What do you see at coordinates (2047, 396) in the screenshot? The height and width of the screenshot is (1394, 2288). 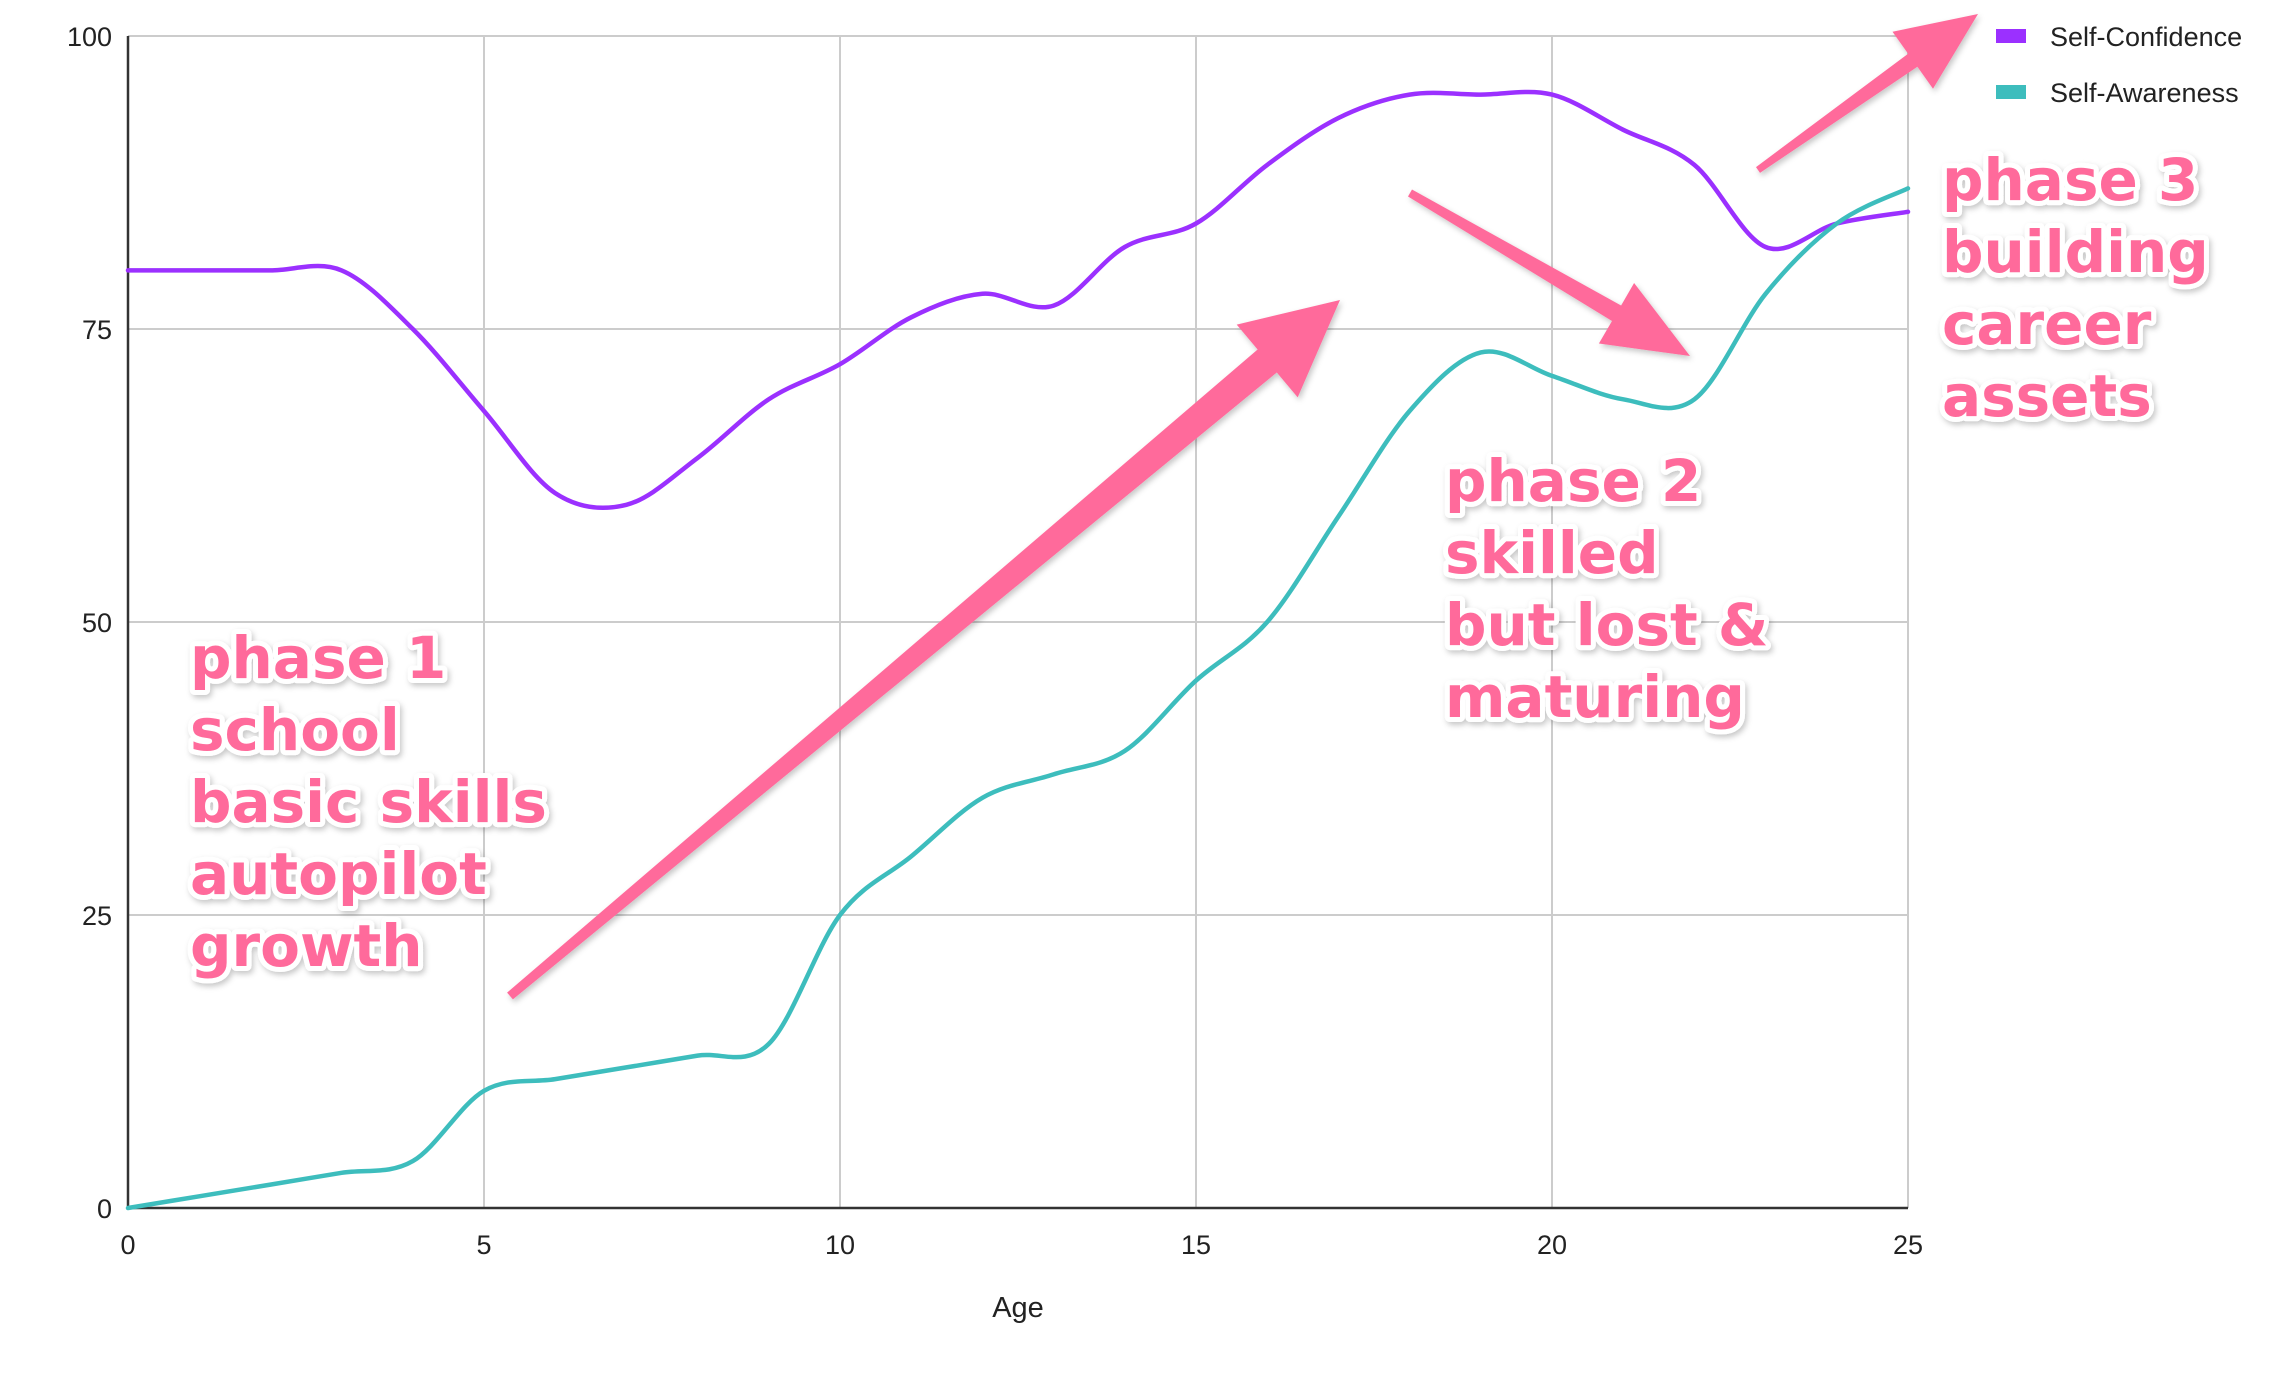 I see `phase-annotation-line: assets` at bounding box center [2047, 396].